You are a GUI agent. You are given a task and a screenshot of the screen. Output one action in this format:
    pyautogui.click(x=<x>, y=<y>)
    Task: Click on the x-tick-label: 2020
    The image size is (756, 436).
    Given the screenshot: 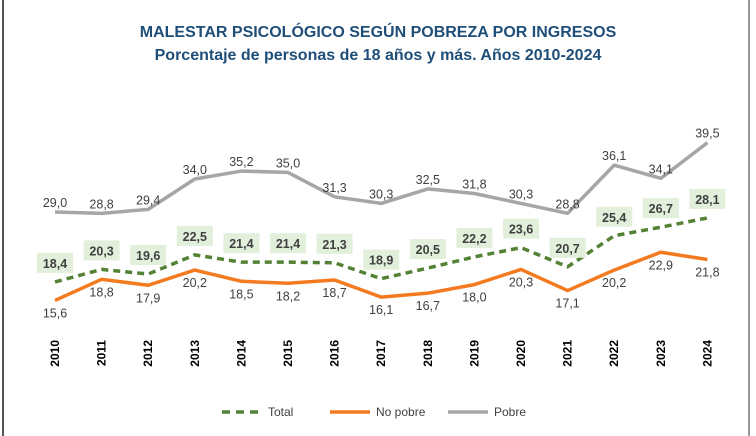 What is the action you would take?
    pyautogui.click(x=521, y=353)
    